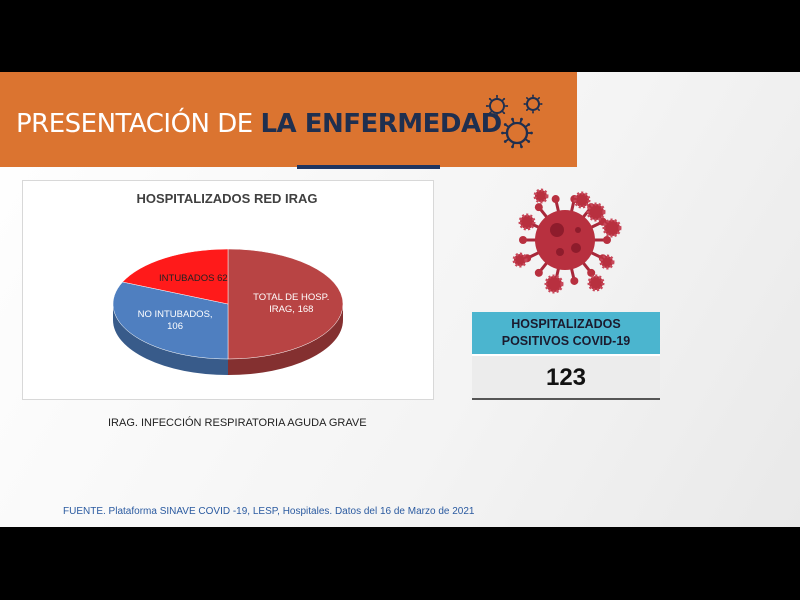 This screenshot has height=600, width=800. Describe the element at coordinates (134, 124) in the screenshot. I see `title-light: PRESENTACIÓN DE` at that location.